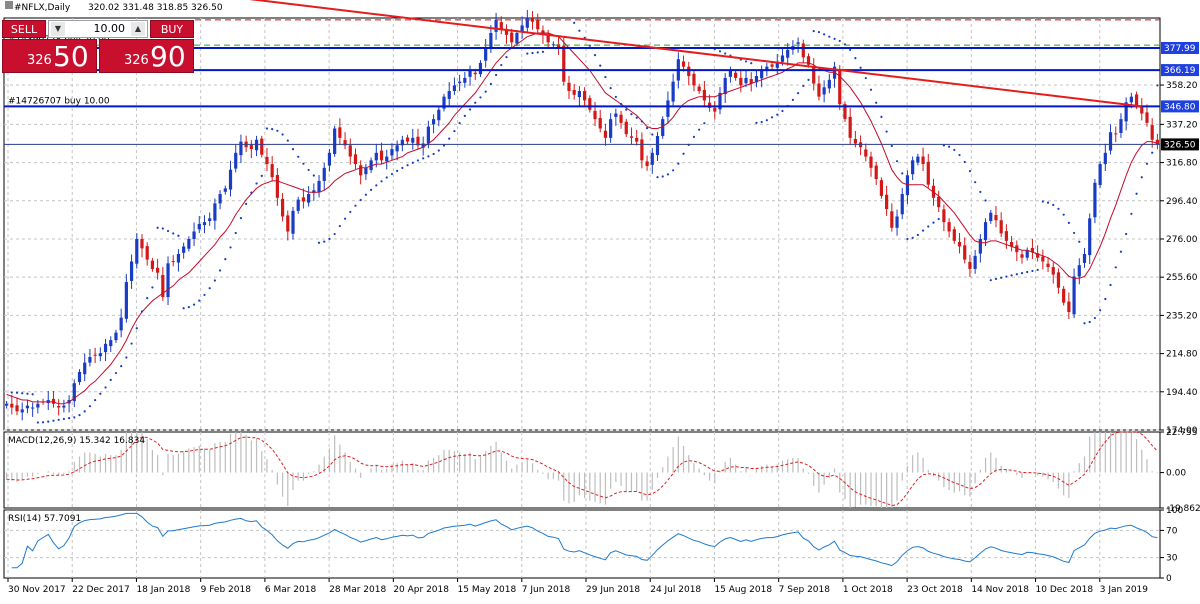  Describe the element at coordinates (98, 47) in the screenshot. I see `one-click-trading-panel: SELL ▼ 10.00 ▲ BUY 326 50 326 90` at that location.